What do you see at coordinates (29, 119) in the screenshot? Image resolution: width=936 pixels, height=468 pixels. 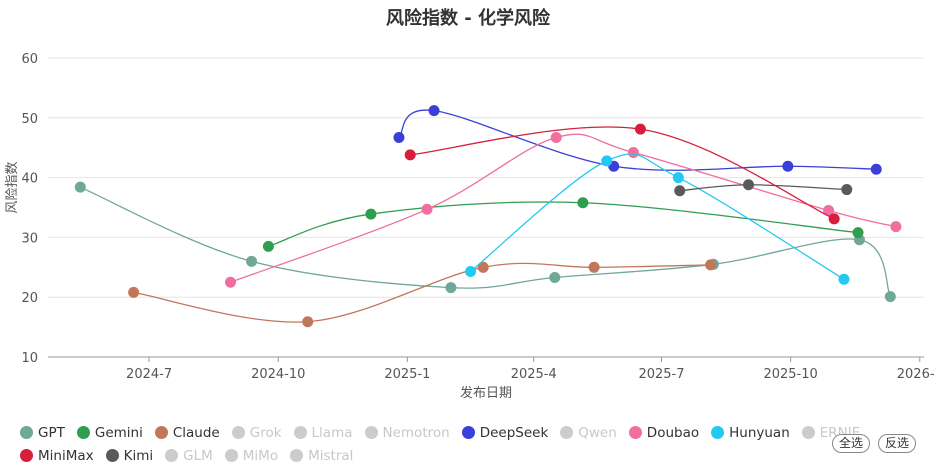 I see `y-tick-label: 50` at bounding box center [29, 119].